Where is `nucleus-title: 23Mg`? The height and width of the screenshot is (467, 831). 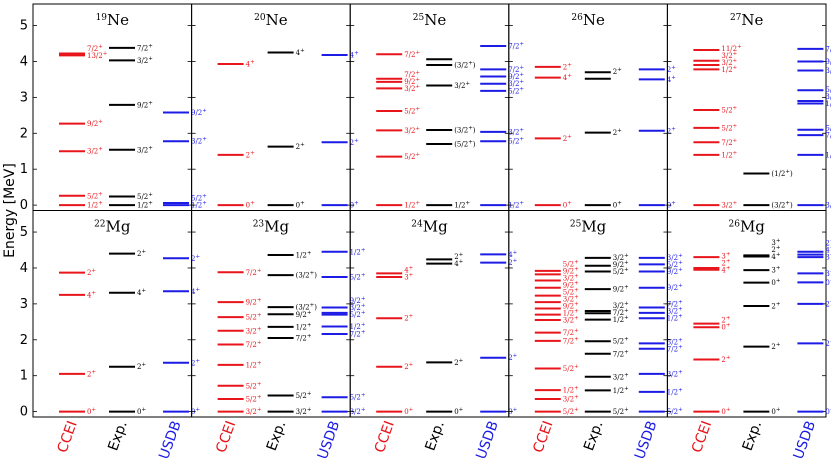
nucleus-title: 23Mg is located at coordinates (271, 227).